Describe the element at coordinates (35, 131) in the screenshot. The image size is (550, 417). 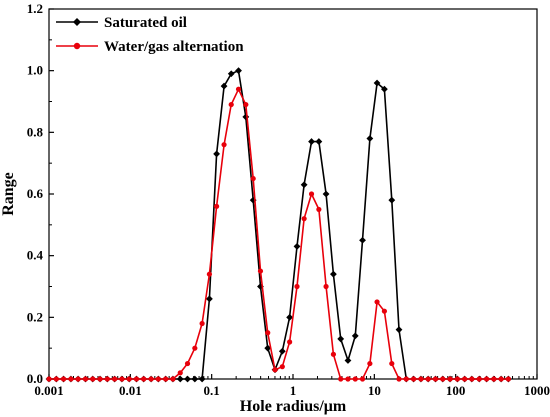
I see `y-tick-label: 0.8` at that location.